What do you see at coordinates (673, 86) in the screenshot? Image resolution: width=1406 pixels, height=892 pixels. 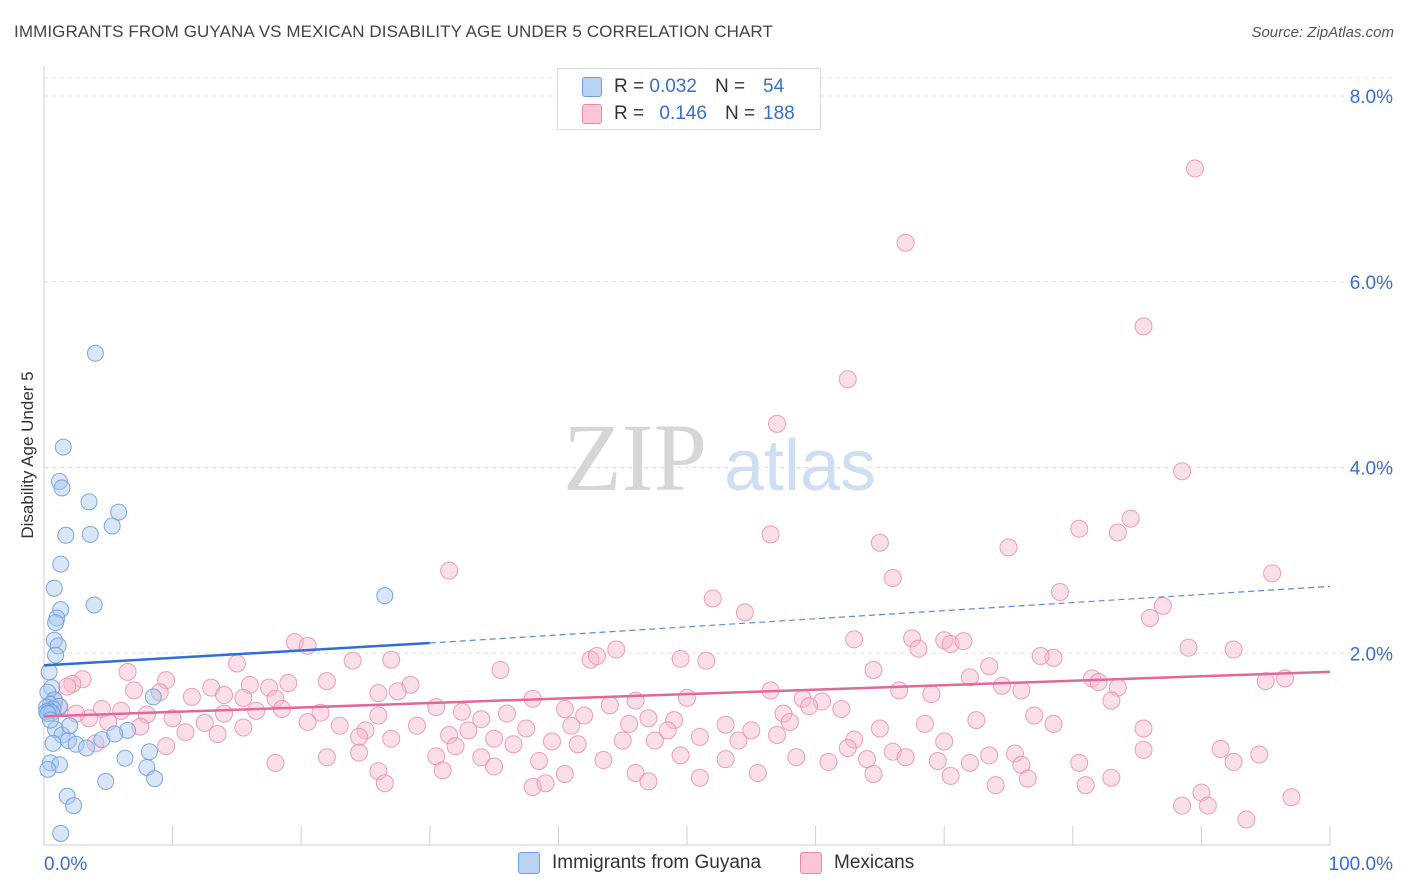 I see `legend-r-value: 0.032` at bounding box center [673, 86].